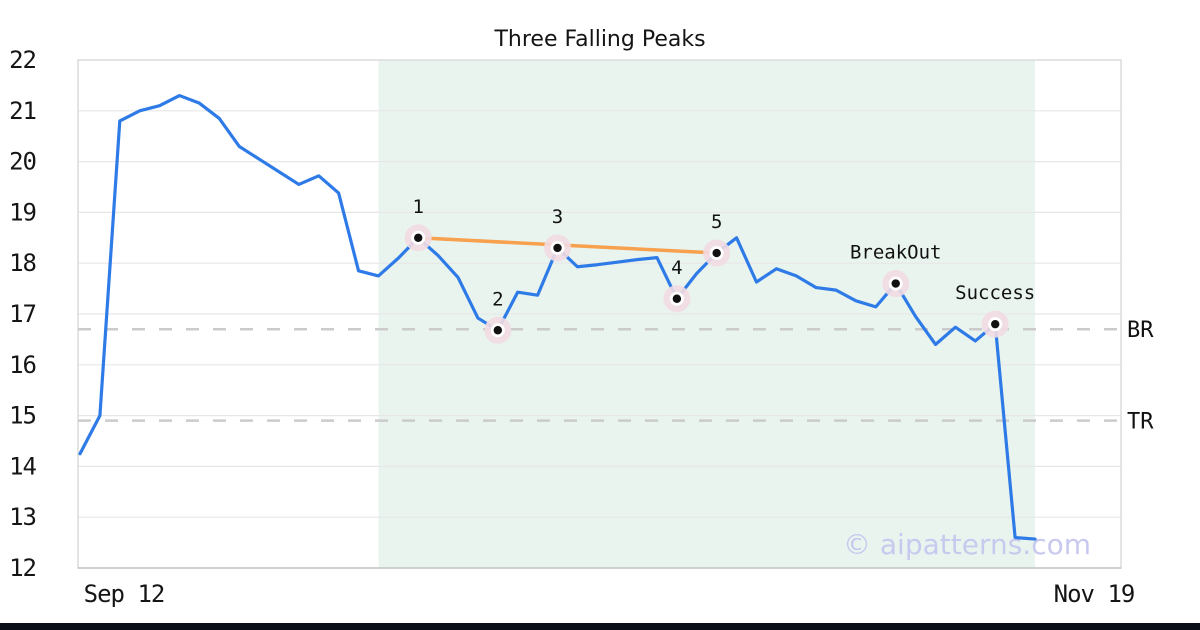  What do you see at coordinates (22, 365) in the screenshot?
I see `y-tick-label: 16` at bounding box center [22, 365].